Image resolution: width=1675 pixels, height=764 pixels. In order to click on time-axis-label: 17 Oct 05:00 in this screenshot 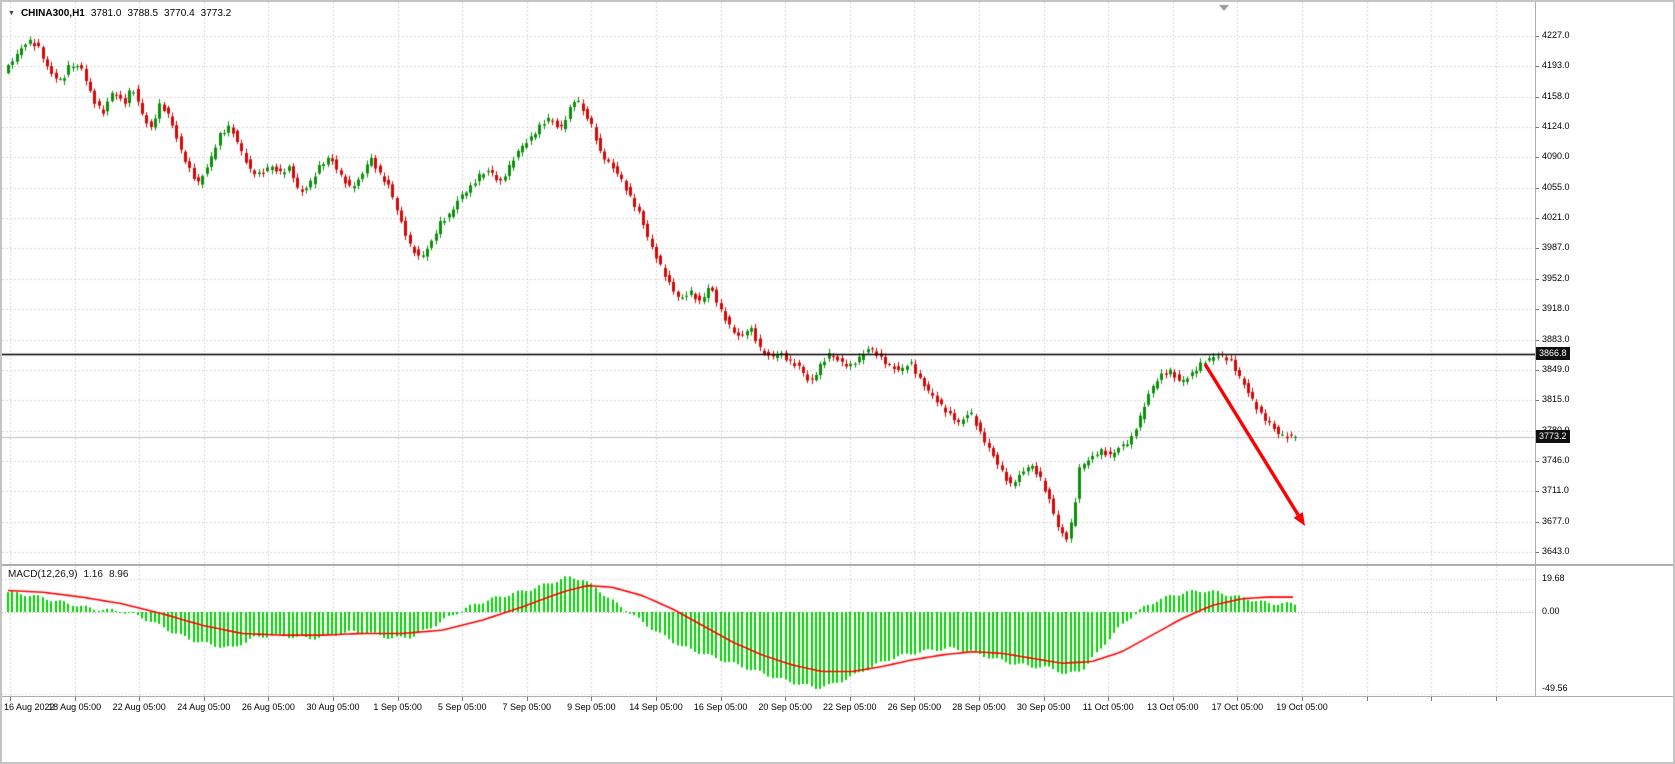, I will do `click(1237, 707)`.